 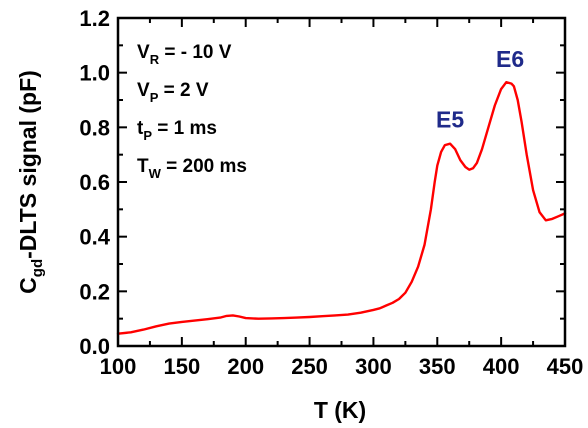 I want to click on x-tick-label: 150, so click(x=181, y=366).